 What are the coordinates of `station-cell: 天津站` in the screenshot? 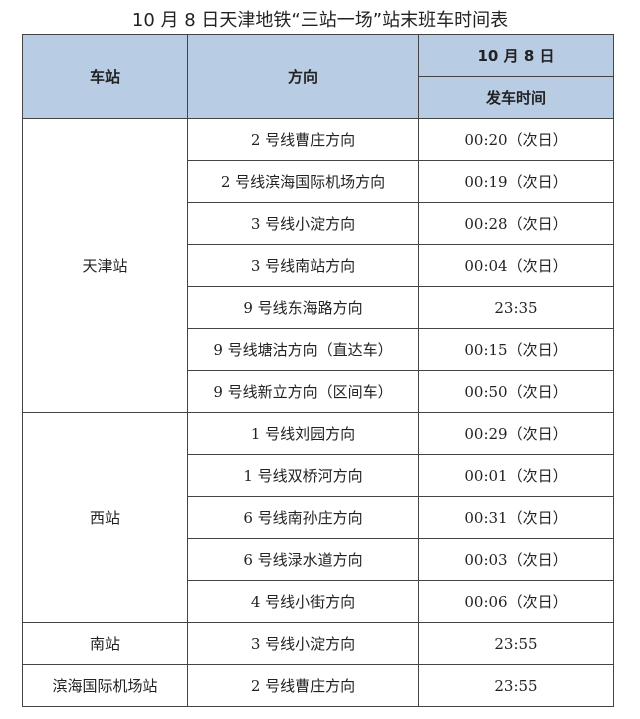 It's located at (105, 265).